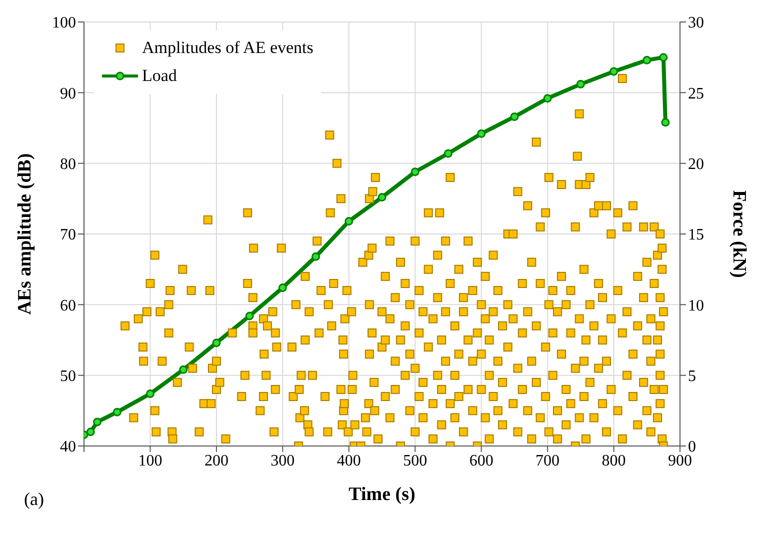 The height and width of the screenshot is (540, 770). I want to click on y-axis-title: AEs amplitude (dB), so click(25, 234).